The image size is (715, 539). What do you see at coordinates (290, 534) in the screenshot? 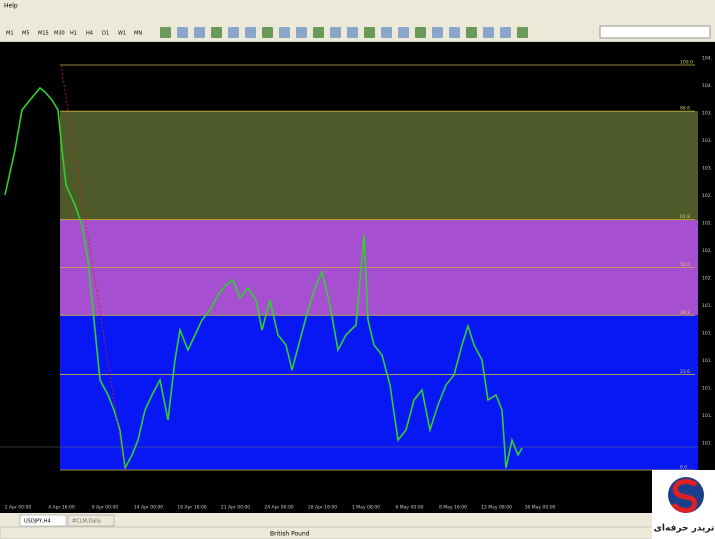
I see `status-text: British Pound` at bounding box center [290, 534].